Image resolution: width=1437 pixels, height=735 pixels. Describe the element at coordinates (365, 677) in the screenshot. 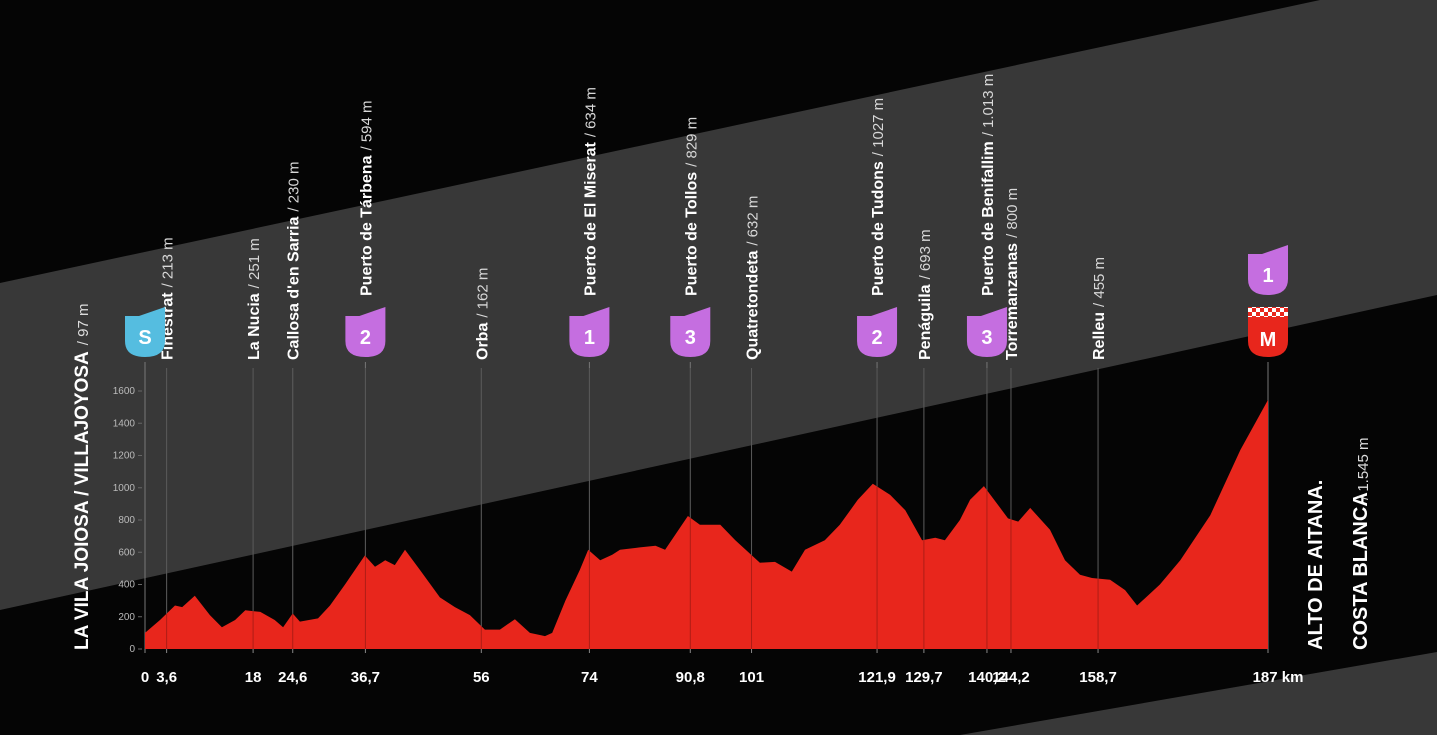

I see `x-tick-label: 36,7` at that location.